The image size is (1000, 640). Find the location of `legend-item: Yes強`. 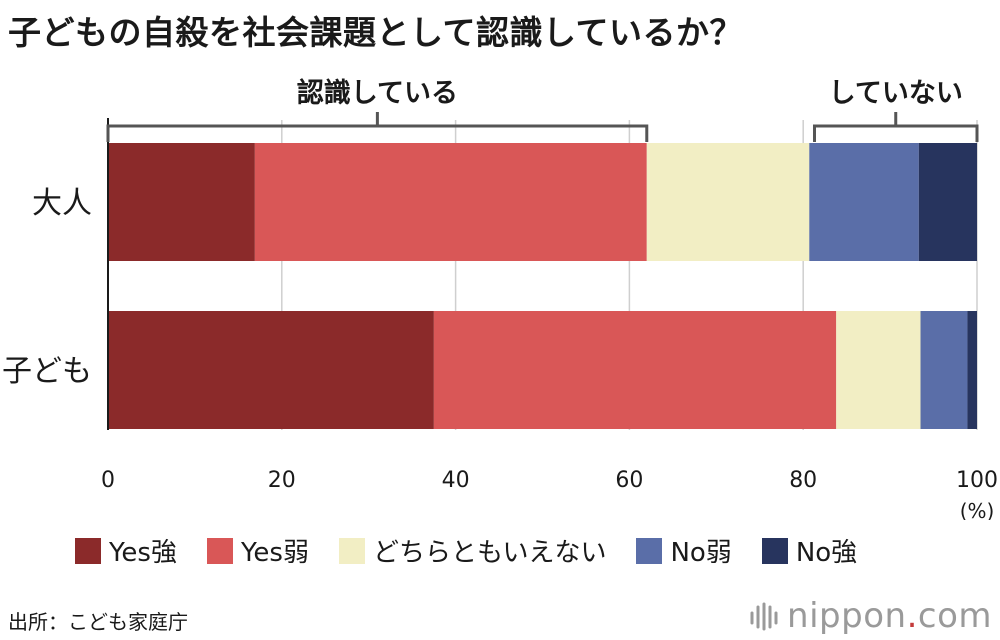

legend-item: Yes強 is located at coordinates (126, 550).